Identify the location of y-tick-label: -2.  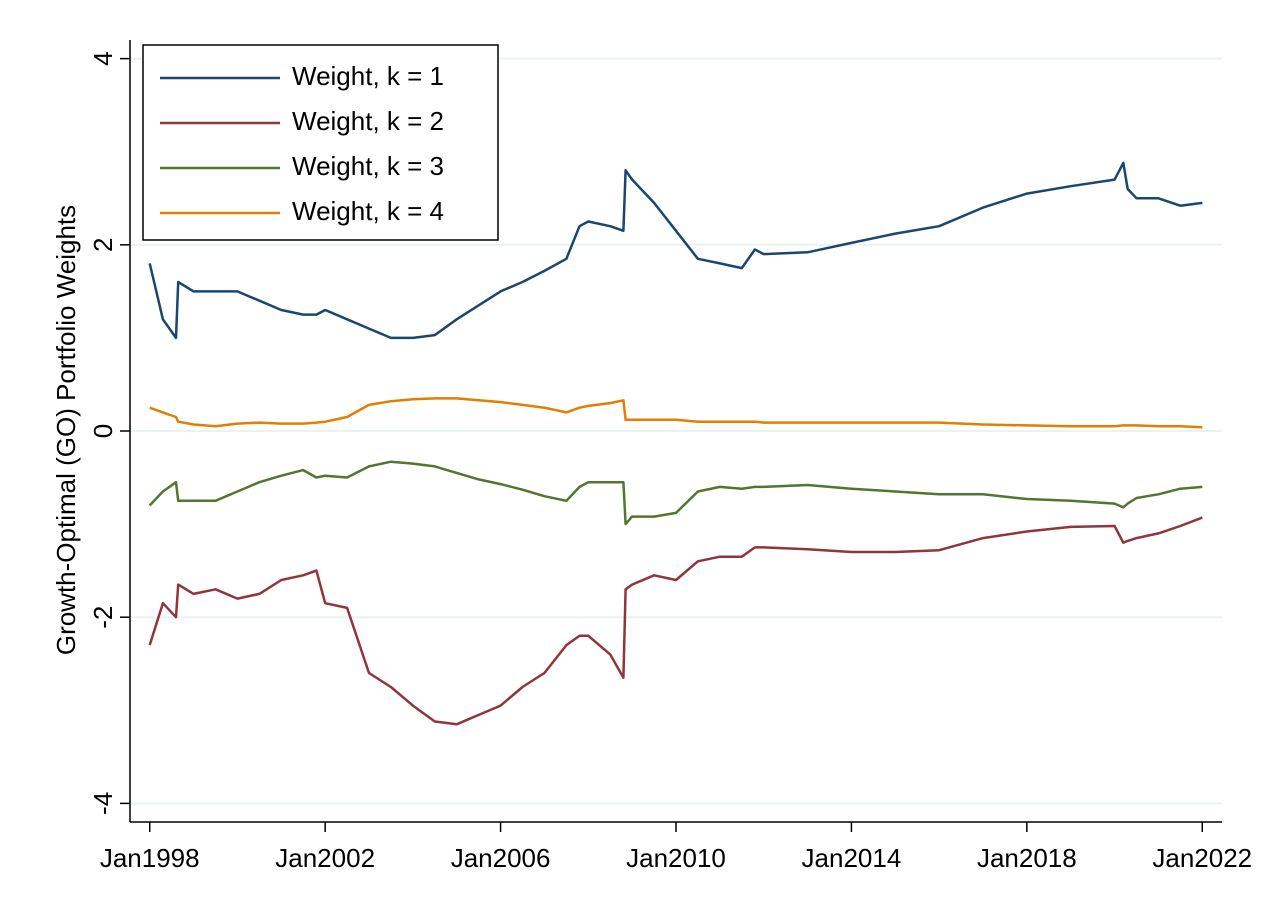
(103, 617).